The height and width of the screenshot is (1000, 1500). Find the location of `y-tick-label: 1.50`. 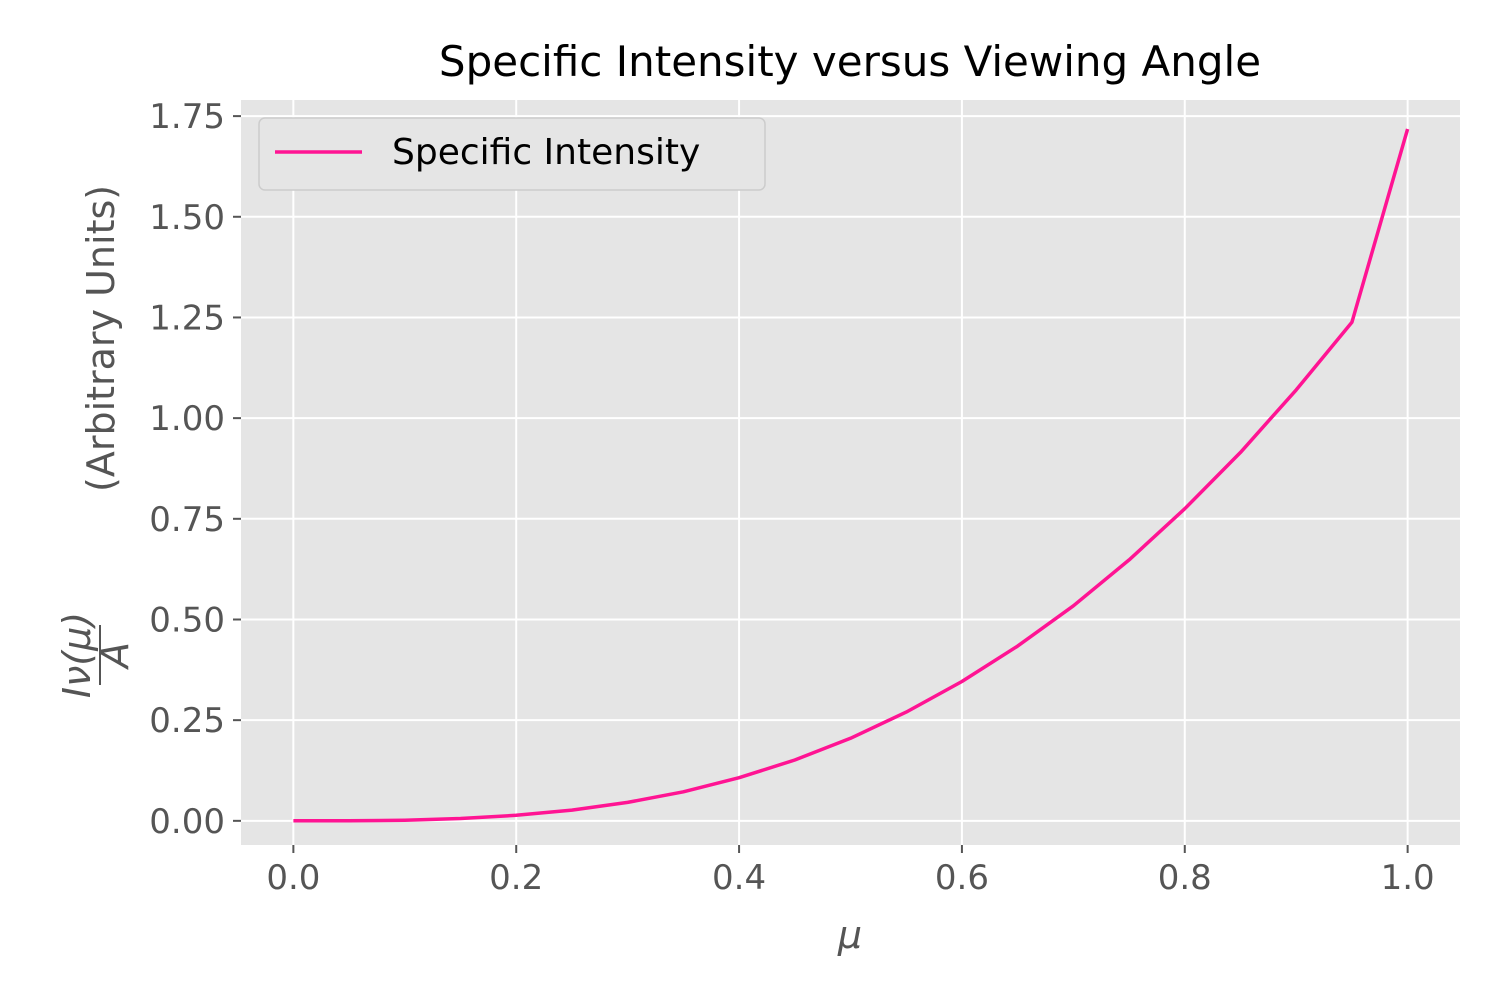

y-tick-label: 1.50 is located at coordinates (187, 218).